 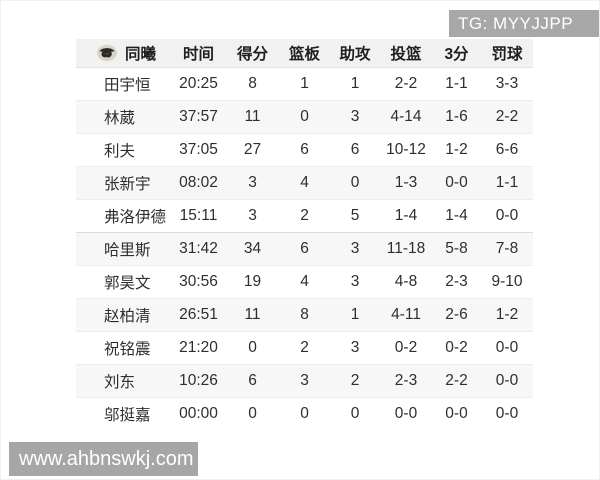 What do you see at coordinates (355, 215) in the screenshot?
I see `stat-cell: 5` at bounding box center [355, 215].